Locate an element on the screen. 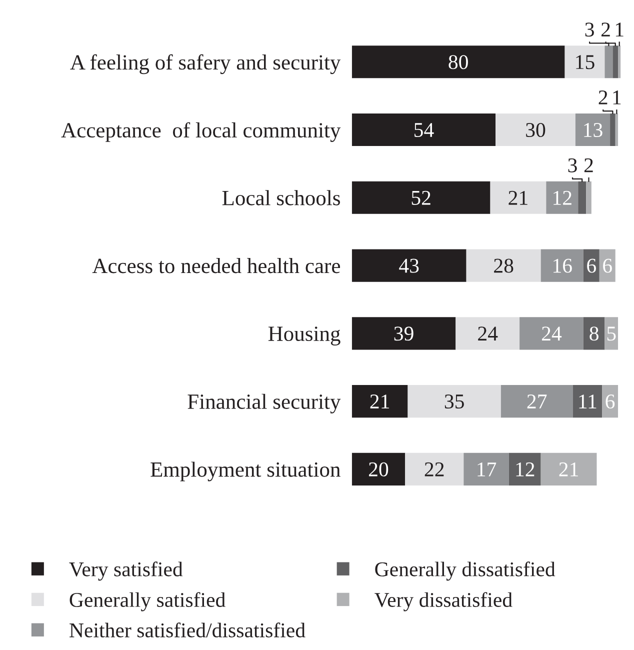 The height and width of the screenshot is (650, 634). data-label: 43 is located at coordinates (409, 265).